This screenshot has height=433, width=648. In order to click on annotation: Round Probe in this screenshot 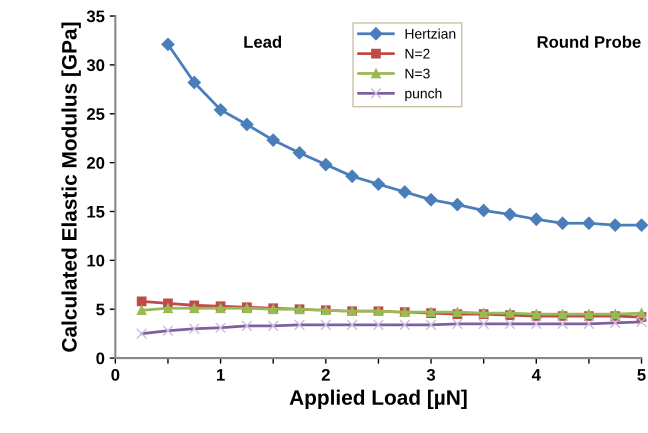, I will do `click(589, 42)`.